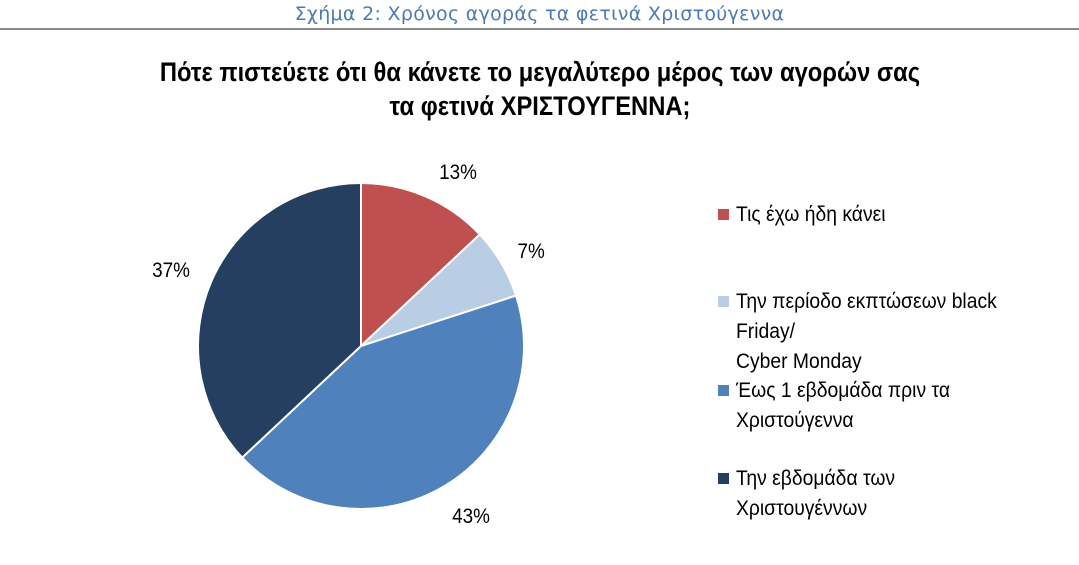  Describe the element at coordinates (421, 265) in the screenshot. I see `pie-slice-already-done` at that location.